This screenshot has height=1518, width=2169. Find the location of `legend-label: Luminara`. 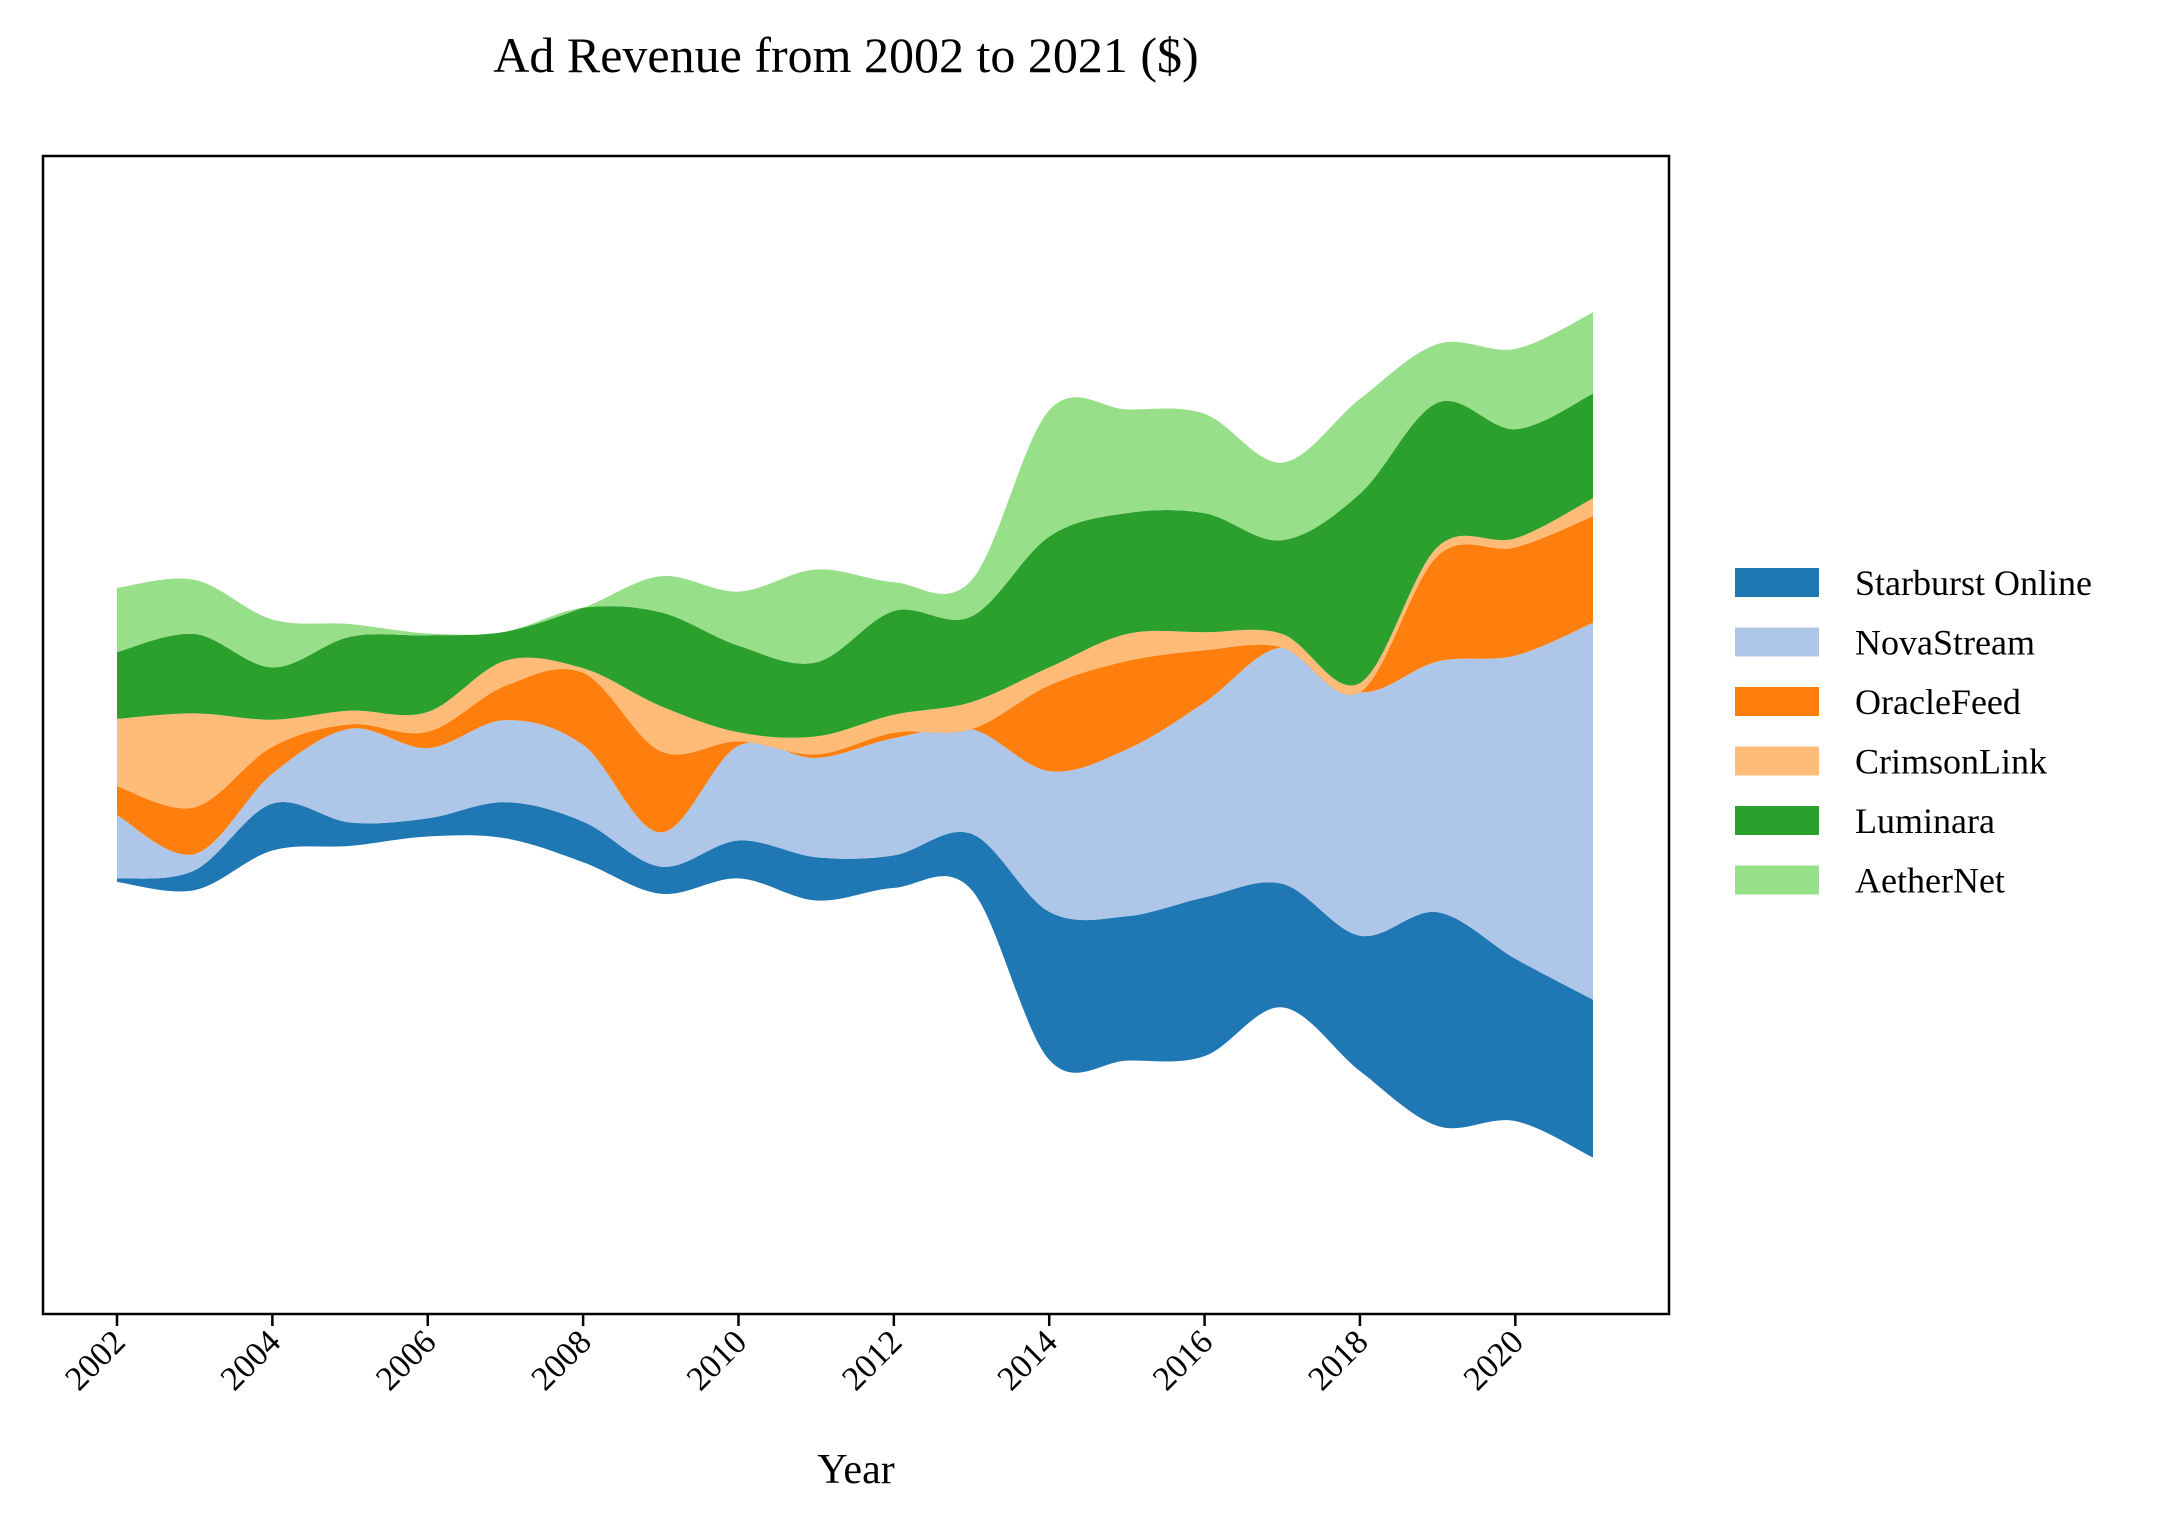

legend-label: Luminara is located at coordinates (1925, 821).